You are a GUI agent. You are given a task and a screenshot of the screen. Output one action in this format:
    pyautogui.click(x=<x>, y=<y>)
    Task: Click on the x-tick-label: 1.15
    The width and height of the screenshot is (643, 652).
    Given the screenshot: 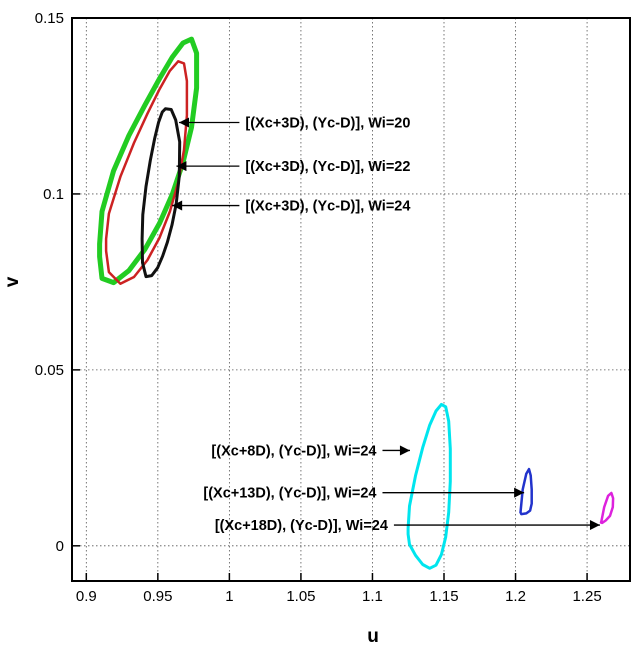 What is the action you would take?
    pyautogui.click(x=443, y=596)
    